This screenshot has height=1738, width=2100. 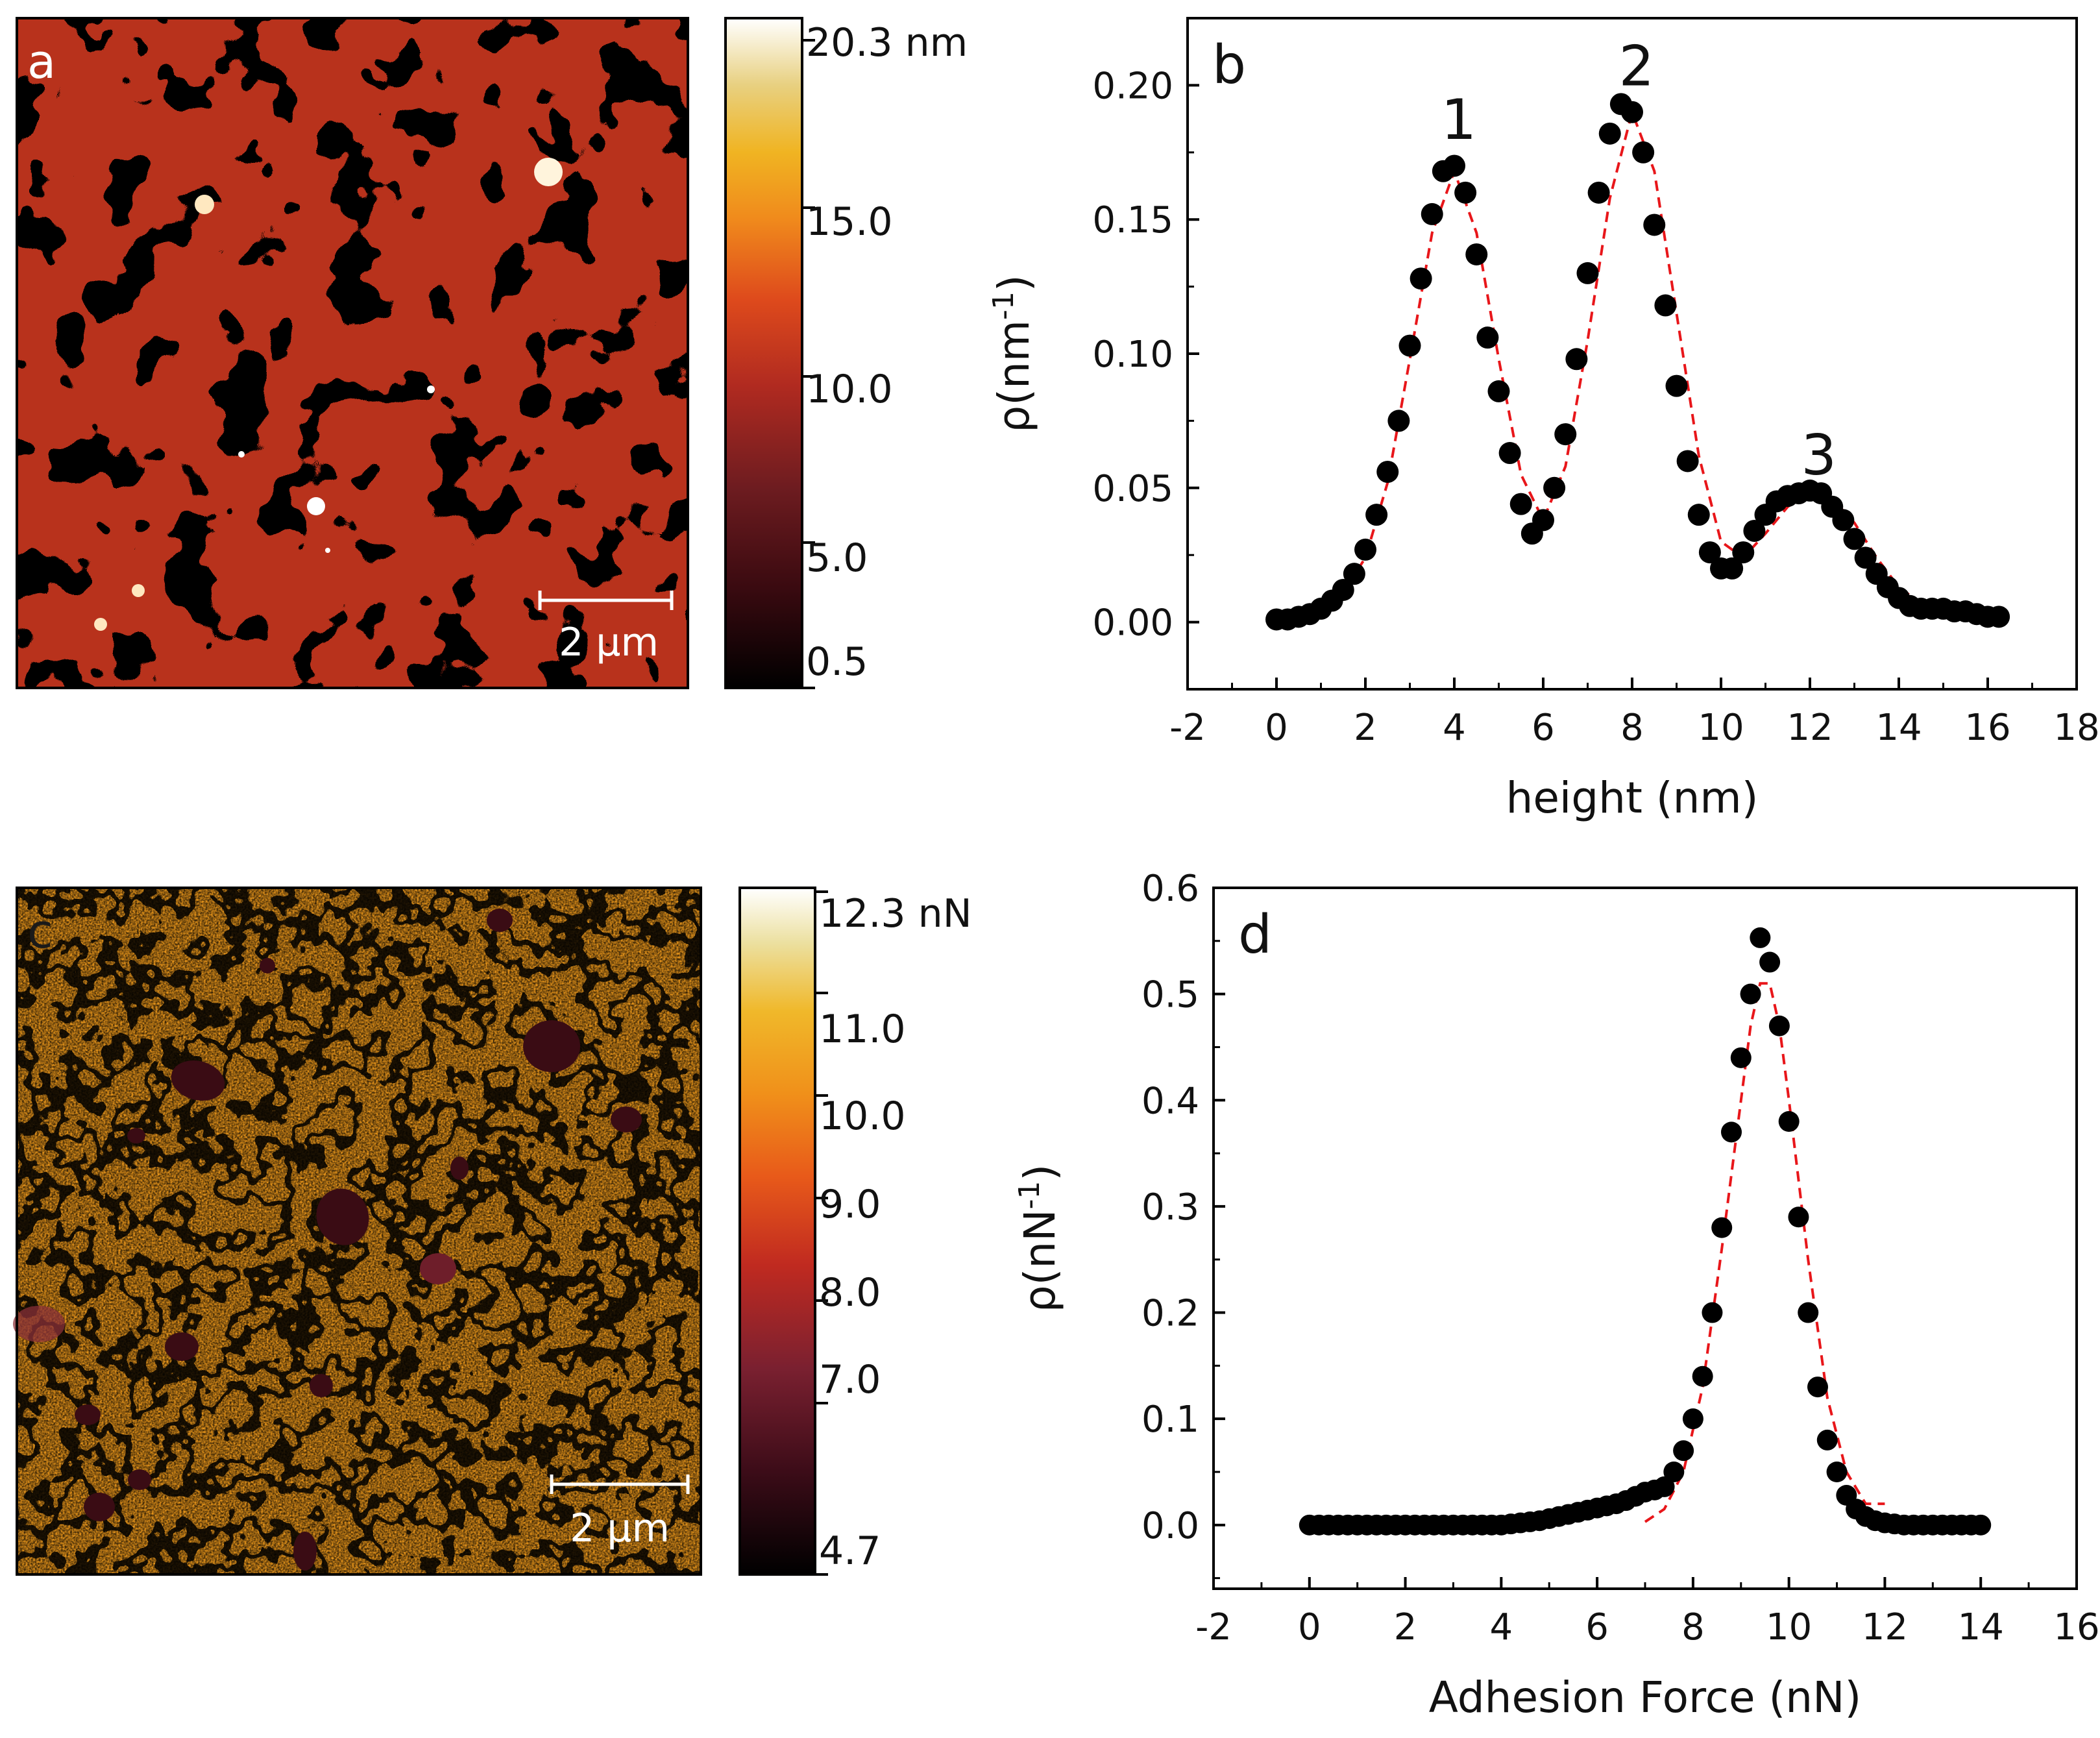 I want to click on peak-label: 2, so click(x=1636, y=66).